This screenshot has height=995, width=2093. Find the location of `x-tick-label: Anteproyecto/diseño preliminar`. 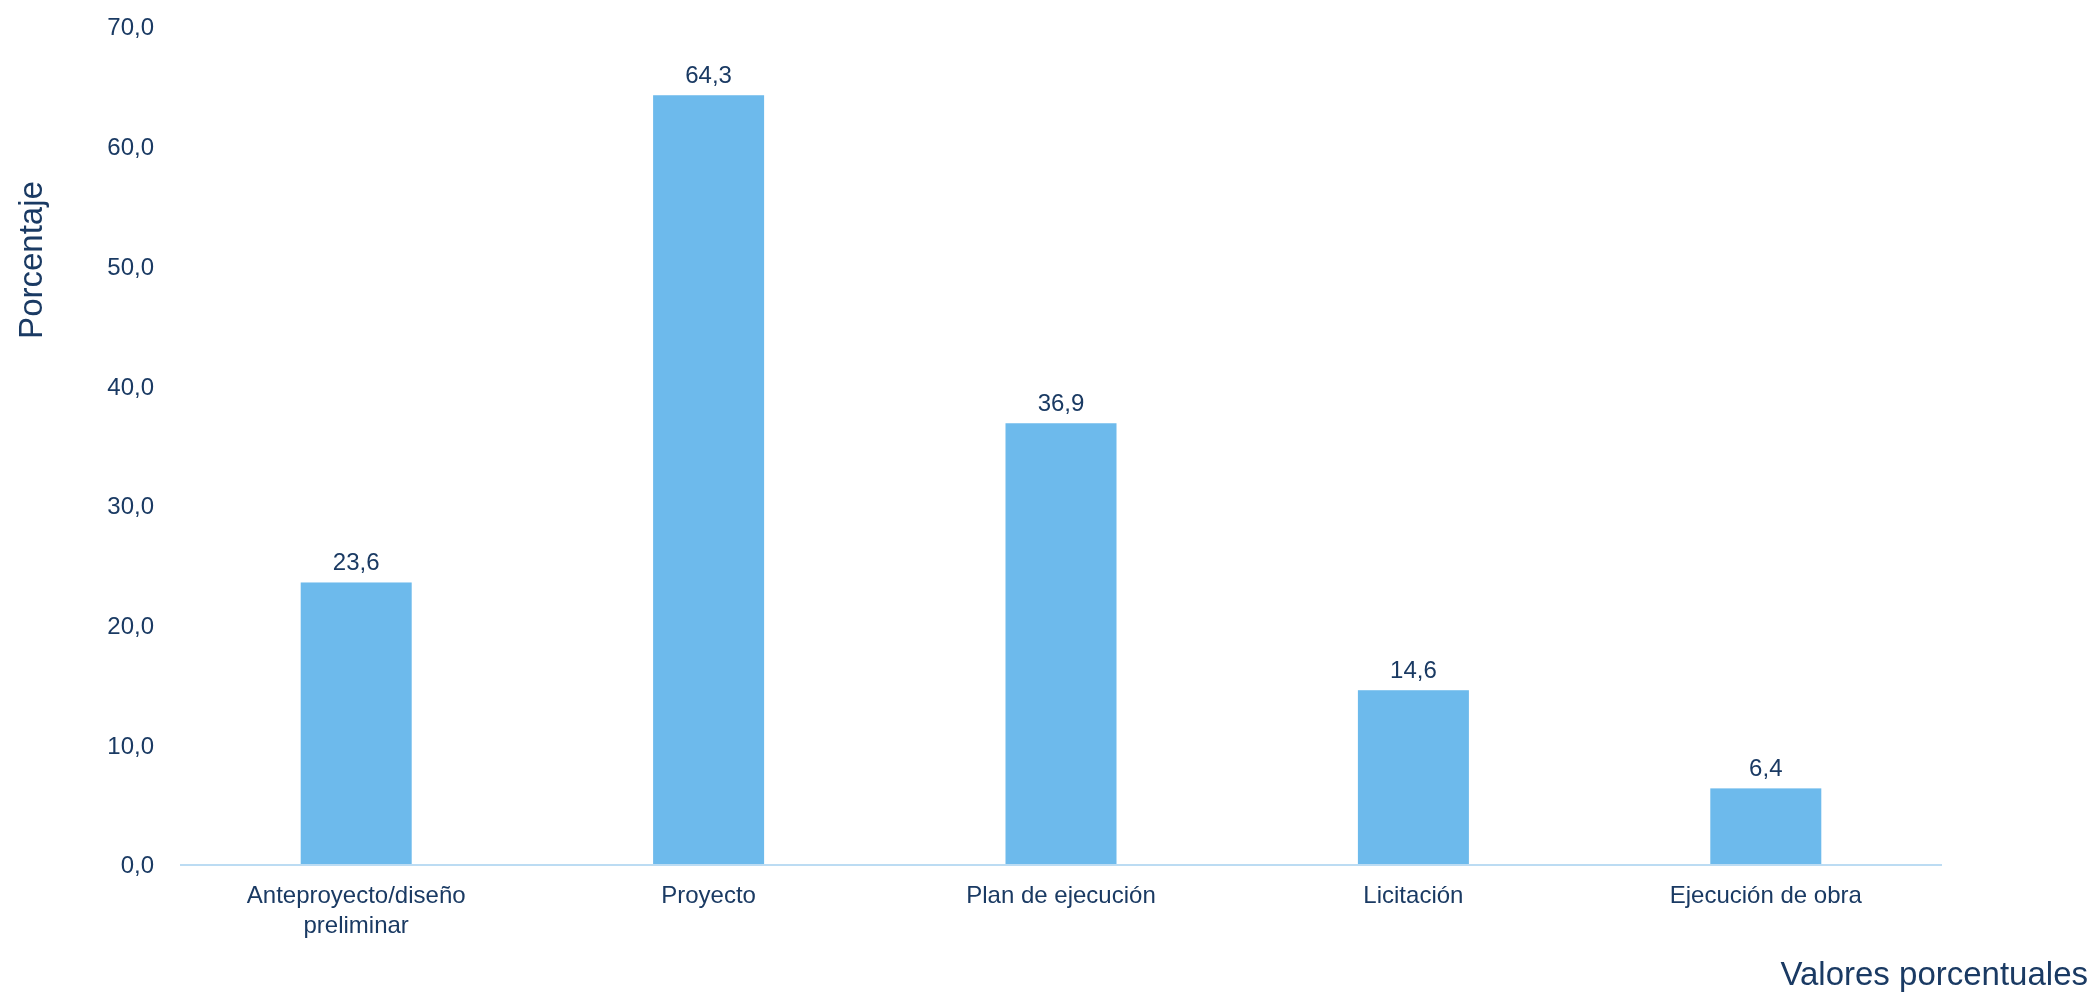

x-tick-label: Anteproyecto/diseño preliminar is located at coordinates (356, 909).